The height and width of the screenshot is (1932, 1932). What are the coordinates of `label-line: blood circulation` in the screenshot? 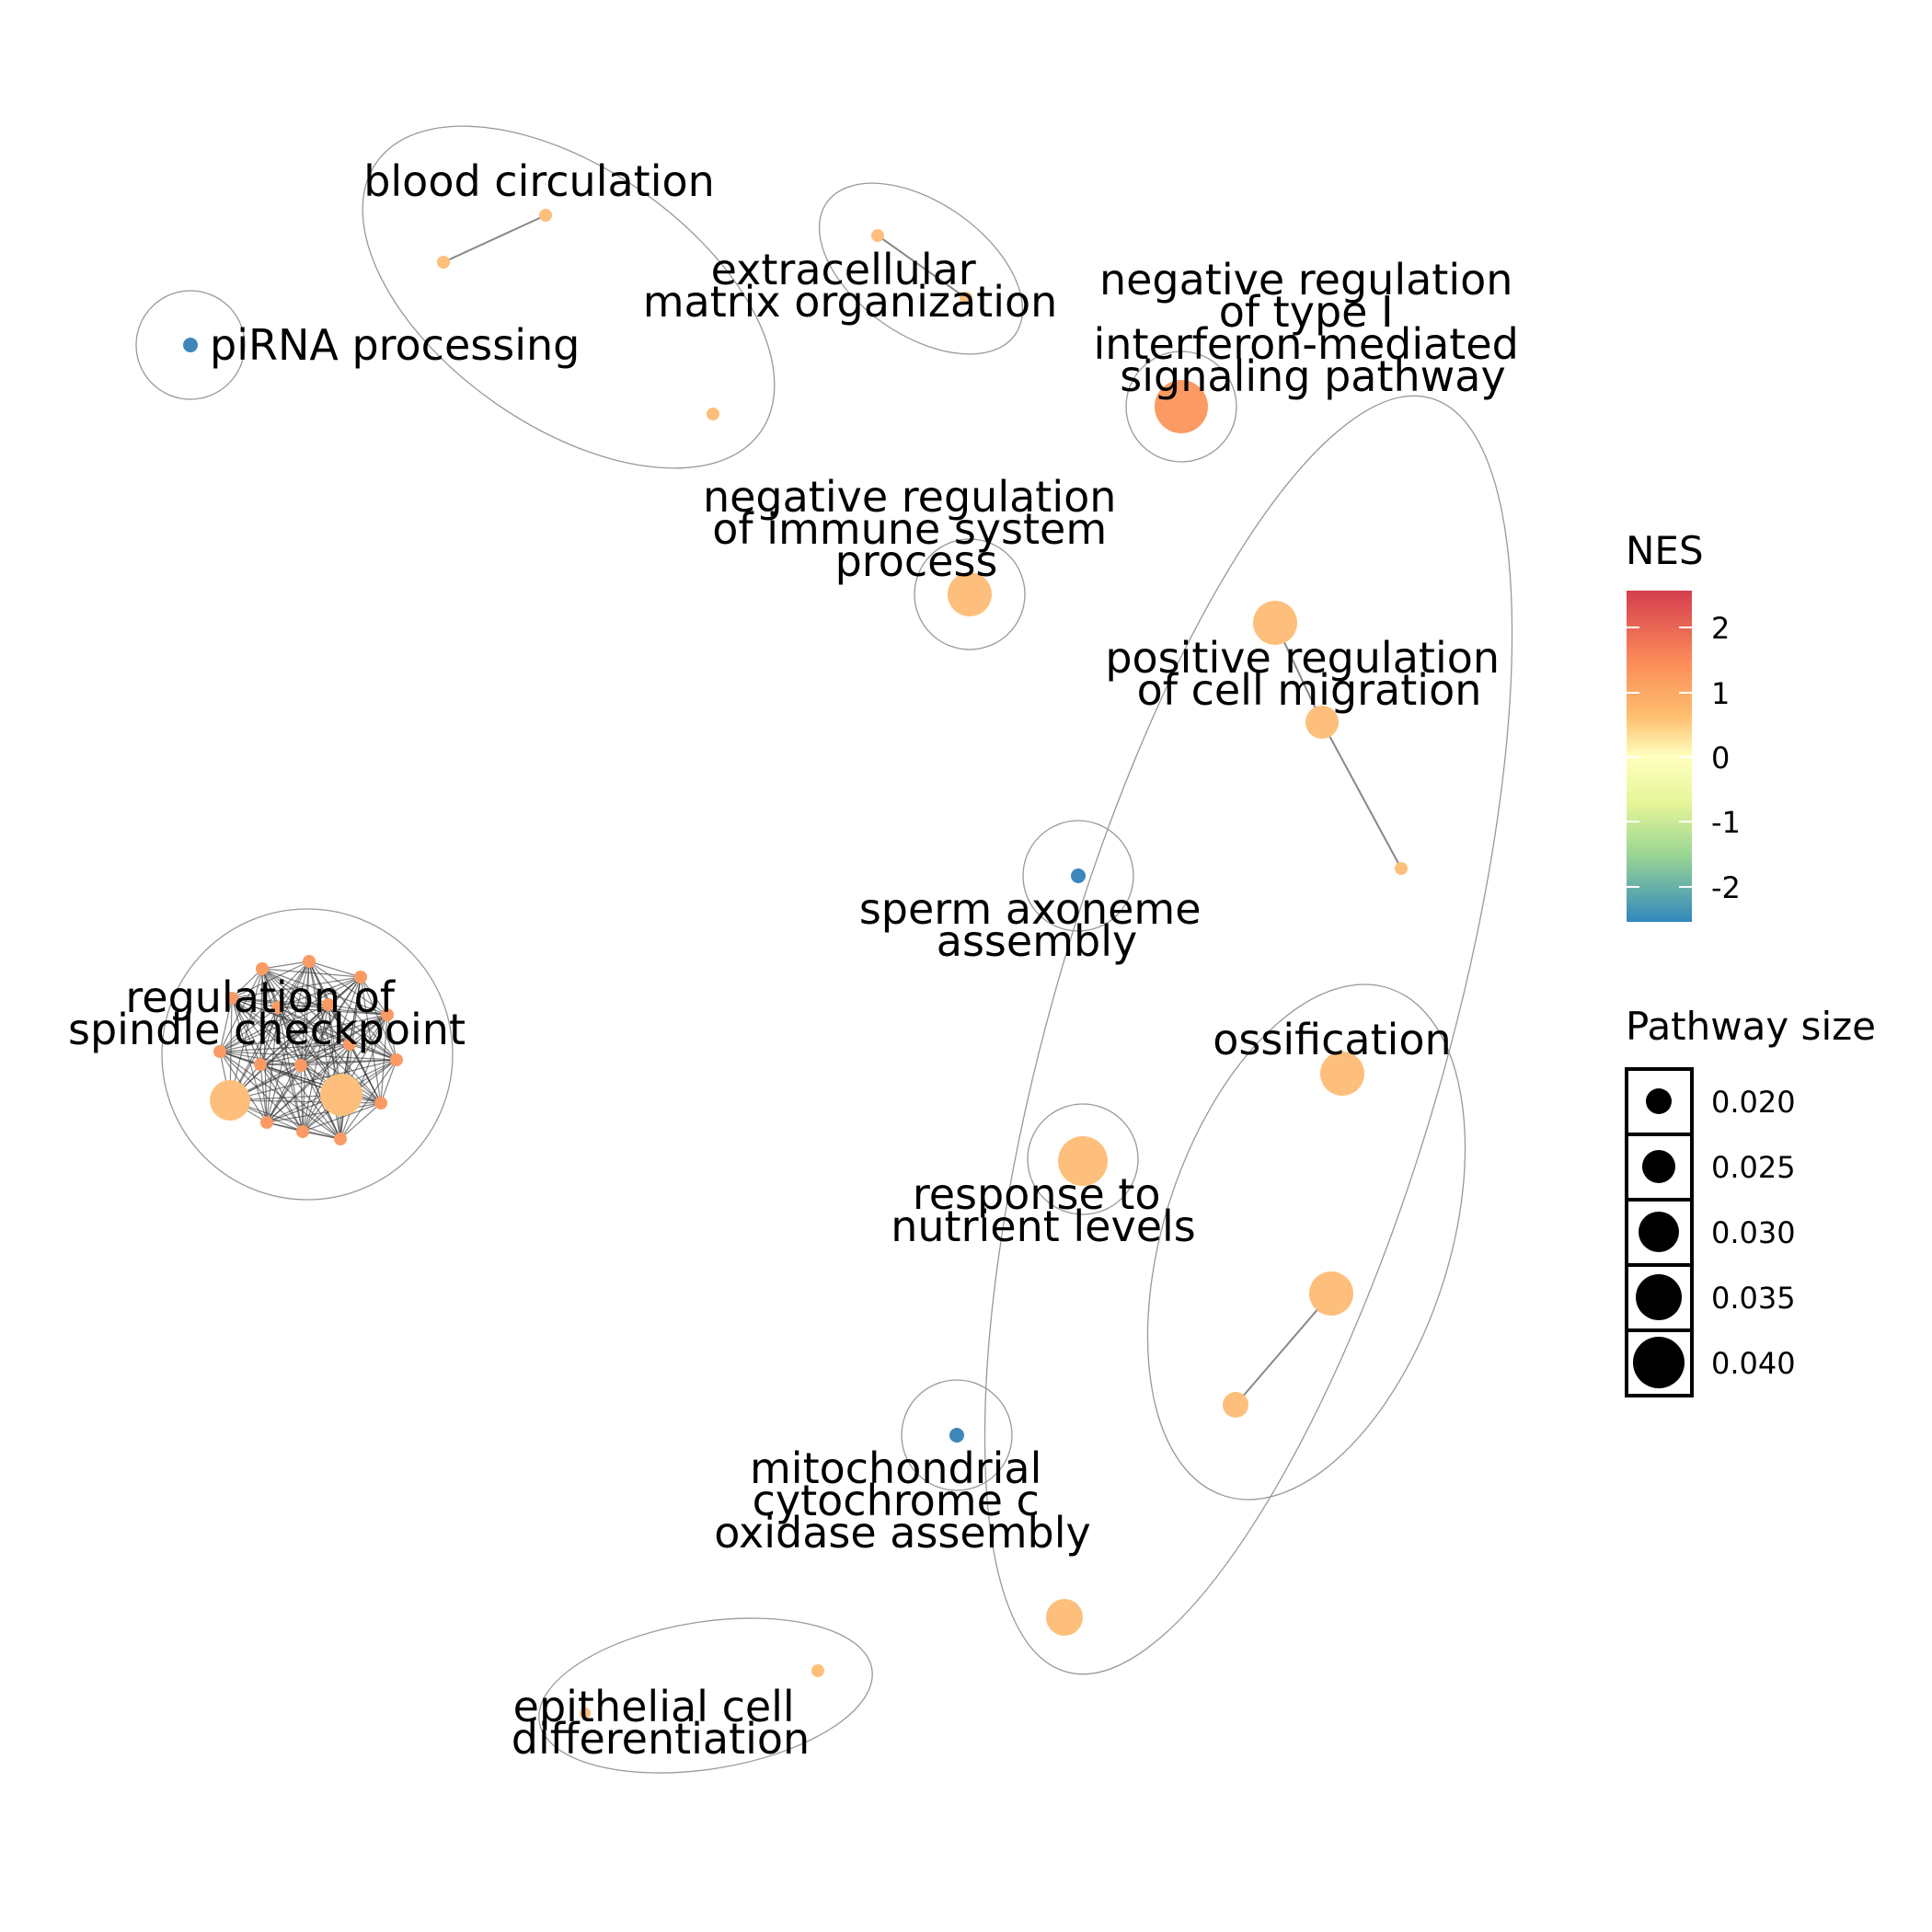 It's located at (539, 181).